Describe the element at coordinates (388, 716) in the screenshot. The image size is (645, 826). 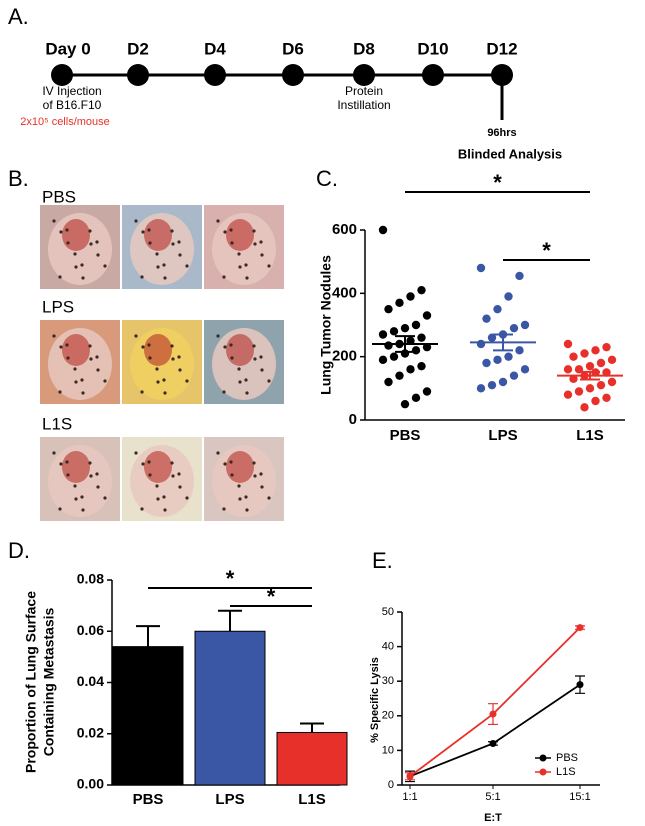
I see `y-tick-label: 20` at that location.